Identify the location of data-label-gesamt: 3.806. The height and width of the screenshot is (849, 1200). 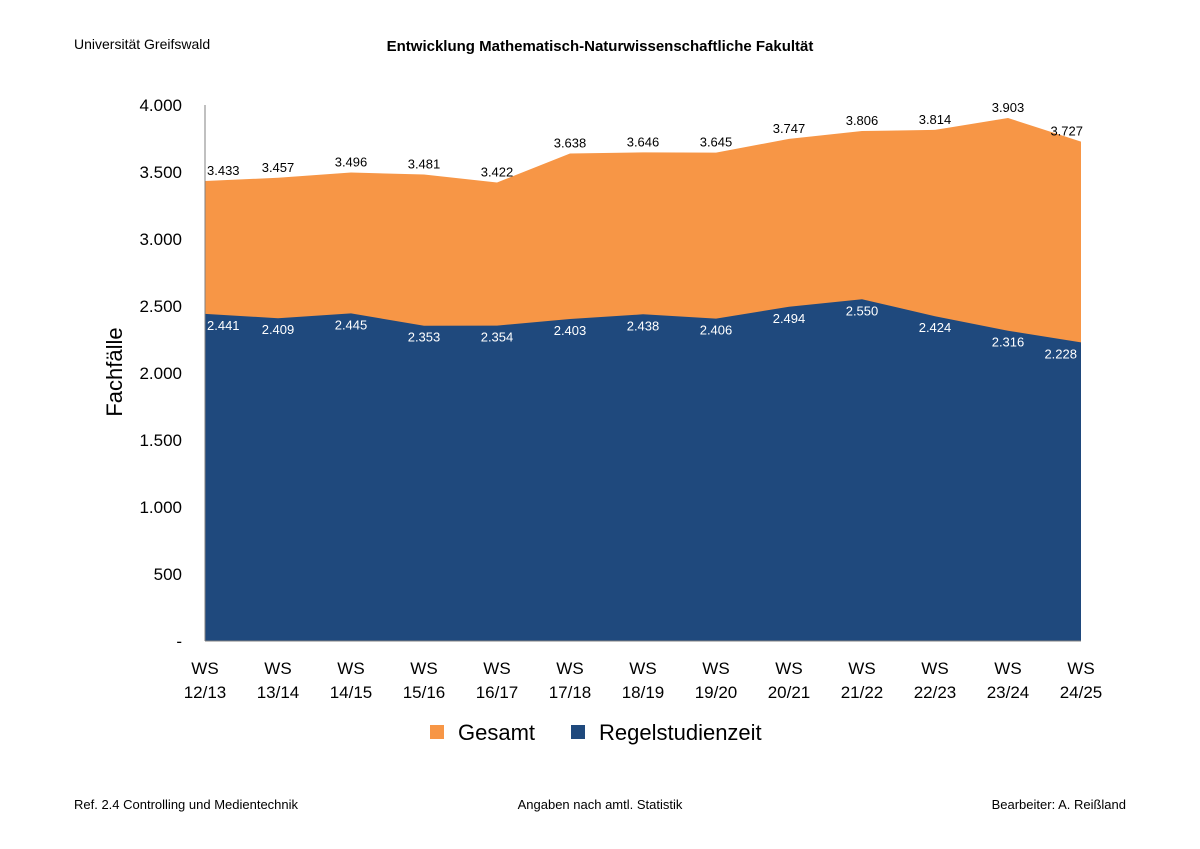
(862, 120).